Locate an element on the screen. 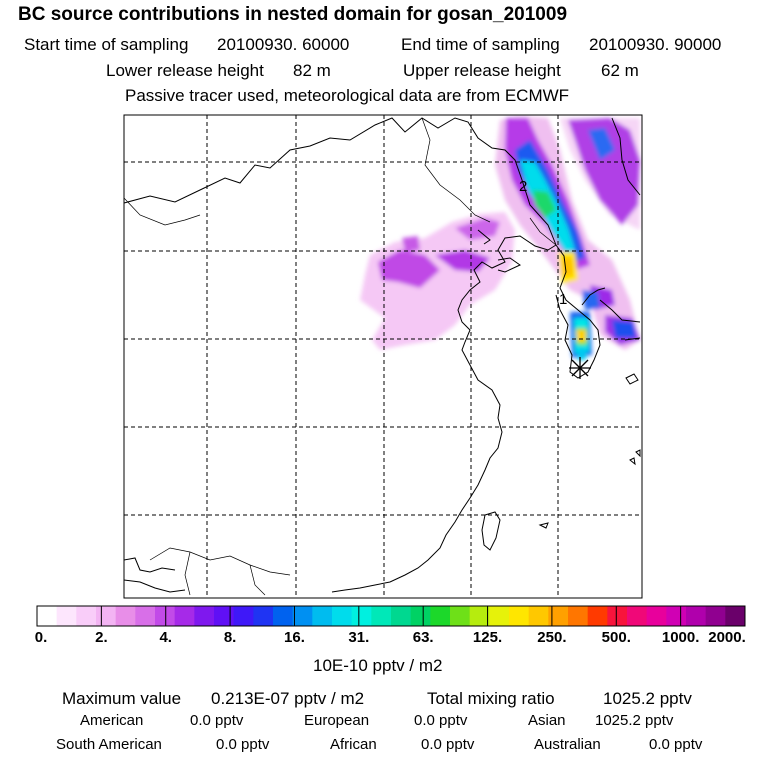 The height and width of the screenshot is (768, 768). total-mixing-label: Total mixing ratio is located at coordinates (491, 698).